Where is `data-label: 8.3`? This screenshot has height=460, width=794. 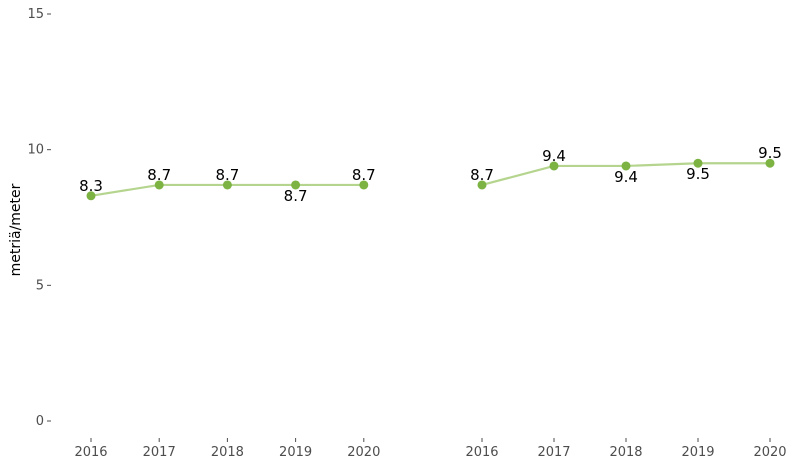 data-label: 8.3 is located at coordinates (91, 186).